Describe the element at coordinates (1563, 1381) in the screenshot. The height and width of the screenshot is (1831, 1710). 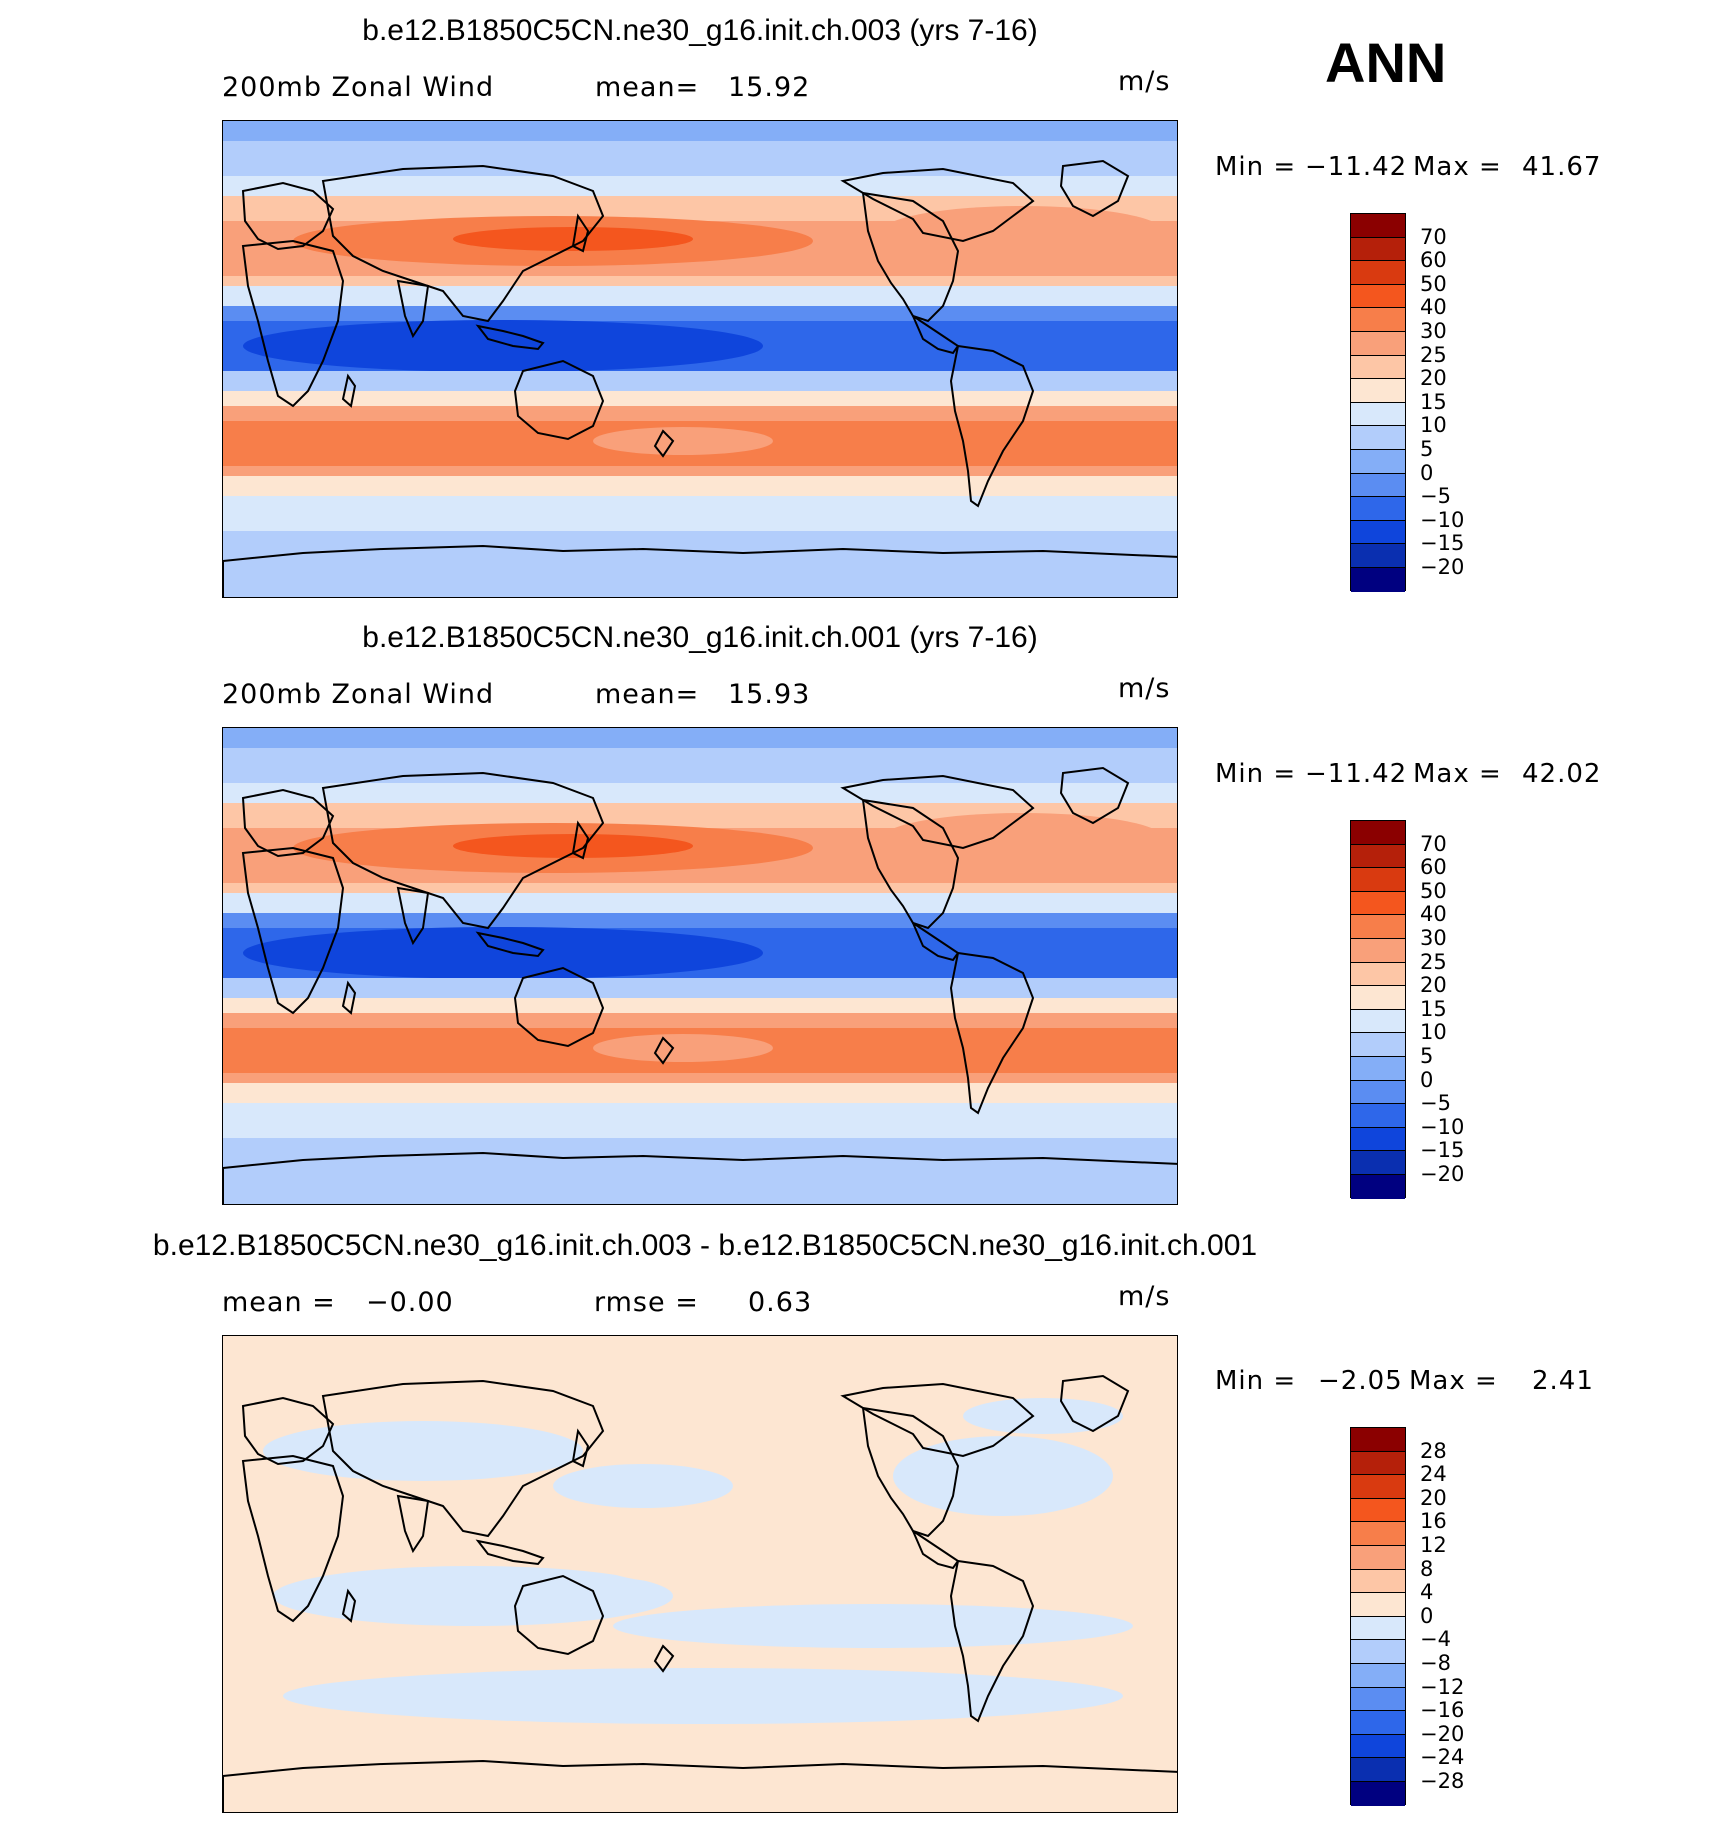
I see `panel-3-max-value: 2.41` at that location.